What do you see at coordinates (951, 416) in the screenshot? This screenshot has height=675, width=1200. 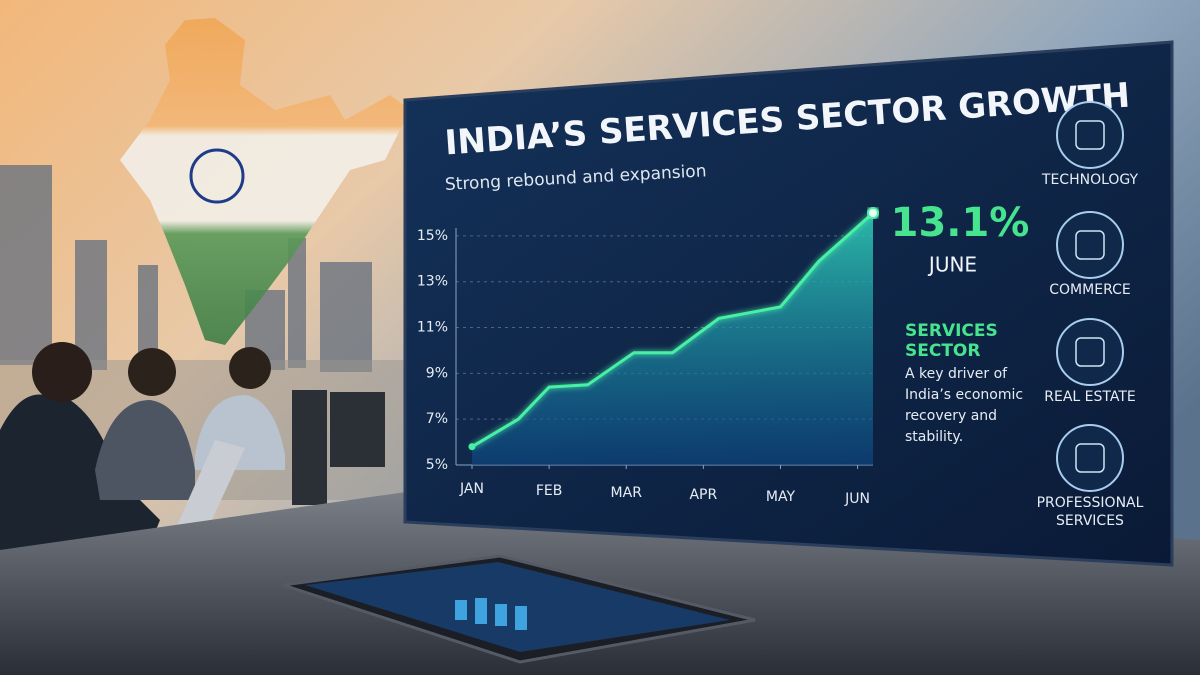 I see `side-body: recovery and` at bounding box center [951, 416].